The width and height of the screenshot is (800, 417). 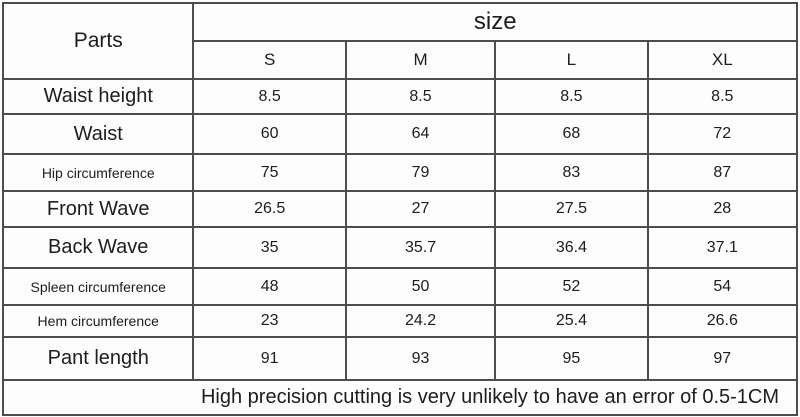 I want to click on value-cell: 93, so click(x=420, y=358).